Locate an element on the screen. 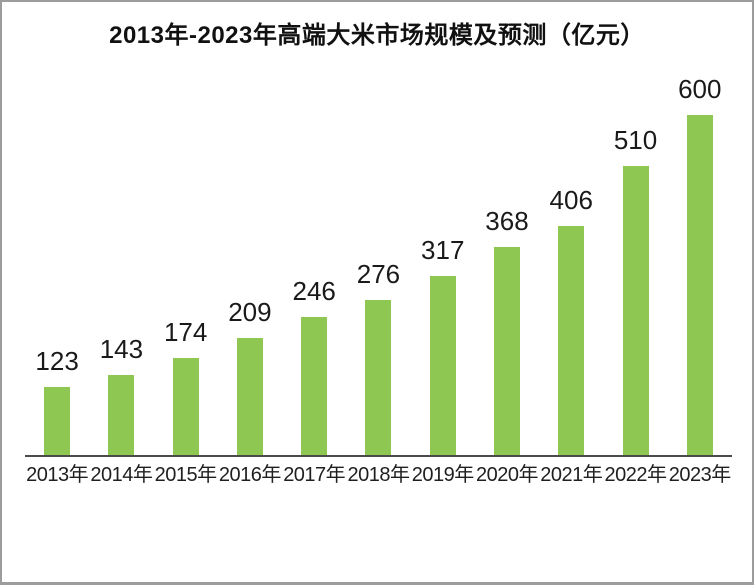  bar-value-label: 123 is located at coordinates (57, 361).